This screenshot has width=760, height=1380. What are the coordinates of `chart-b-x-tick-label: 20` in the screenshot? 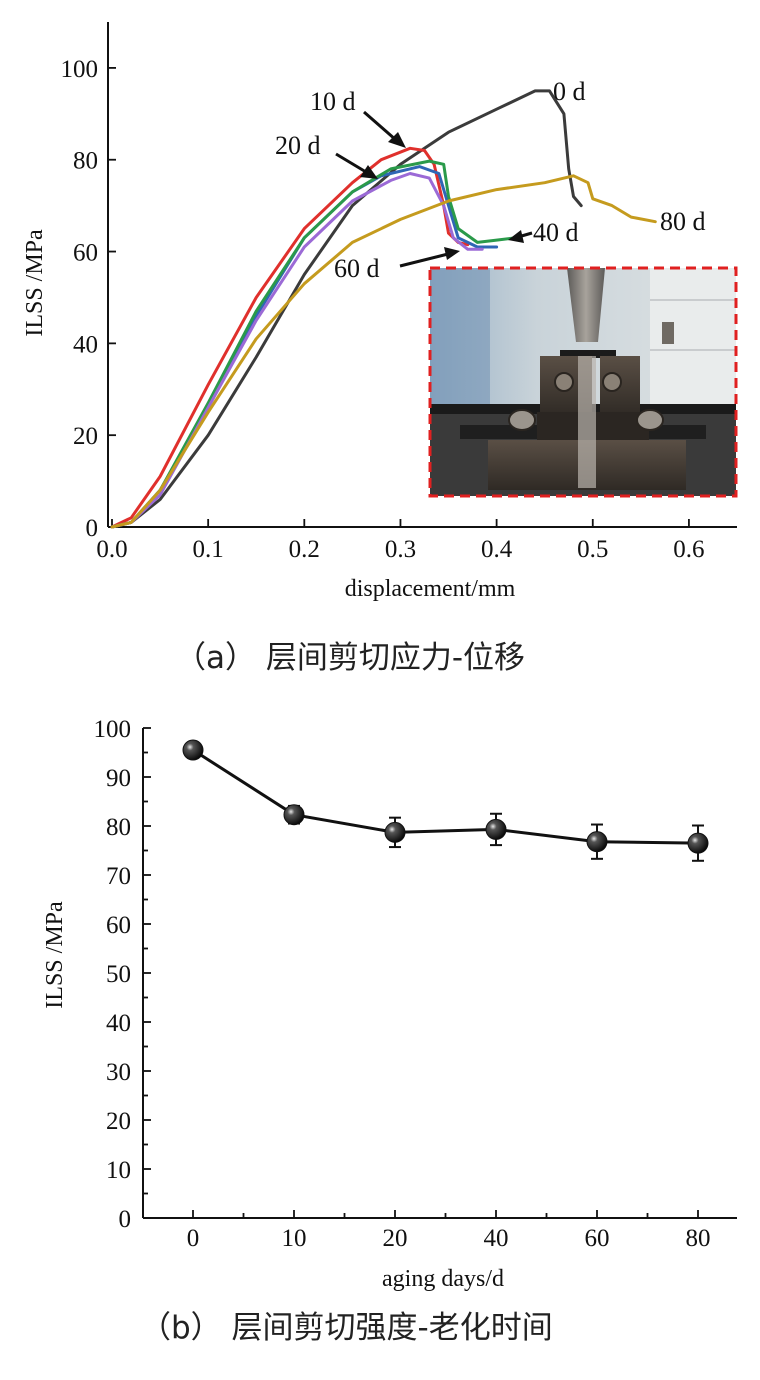 It's located at (395, 1238).